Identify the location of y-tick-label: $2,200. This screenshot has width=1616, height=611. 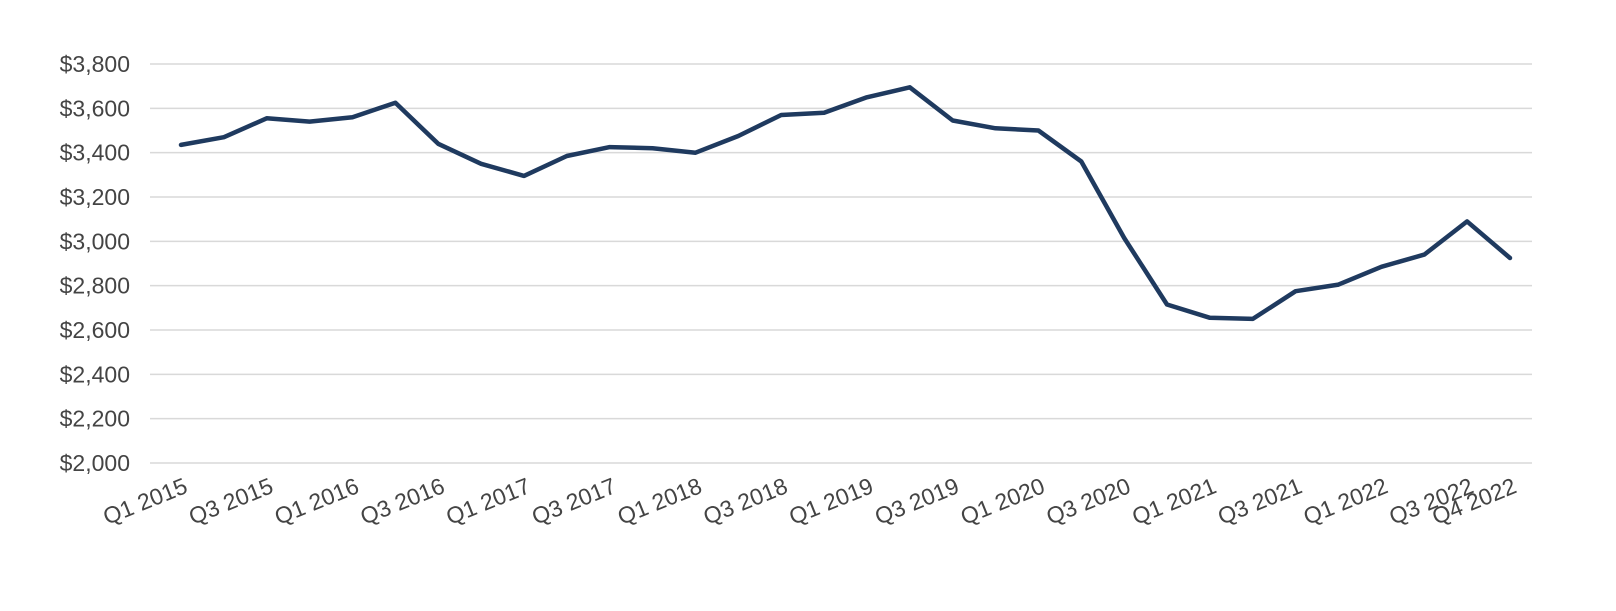
(95, 419).